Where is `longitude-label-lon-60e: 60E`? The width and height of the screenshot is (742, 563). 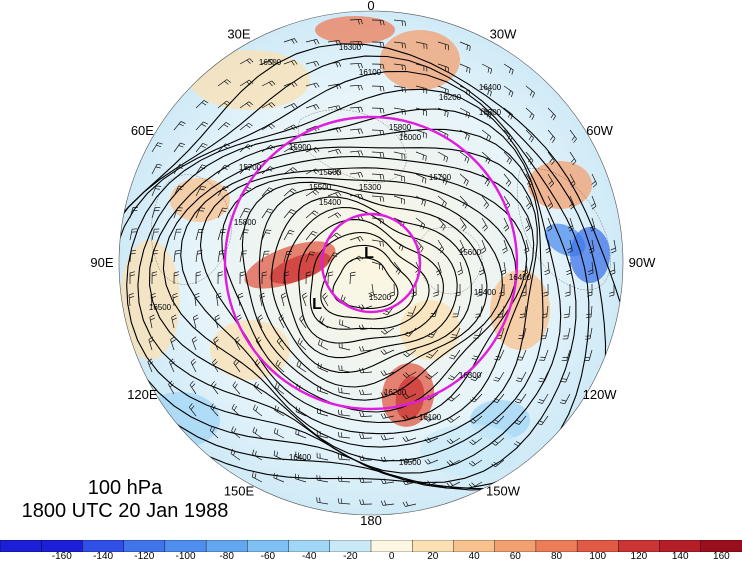 longitude-label-lon-60e: 60E is located at coordinates (142, 130).